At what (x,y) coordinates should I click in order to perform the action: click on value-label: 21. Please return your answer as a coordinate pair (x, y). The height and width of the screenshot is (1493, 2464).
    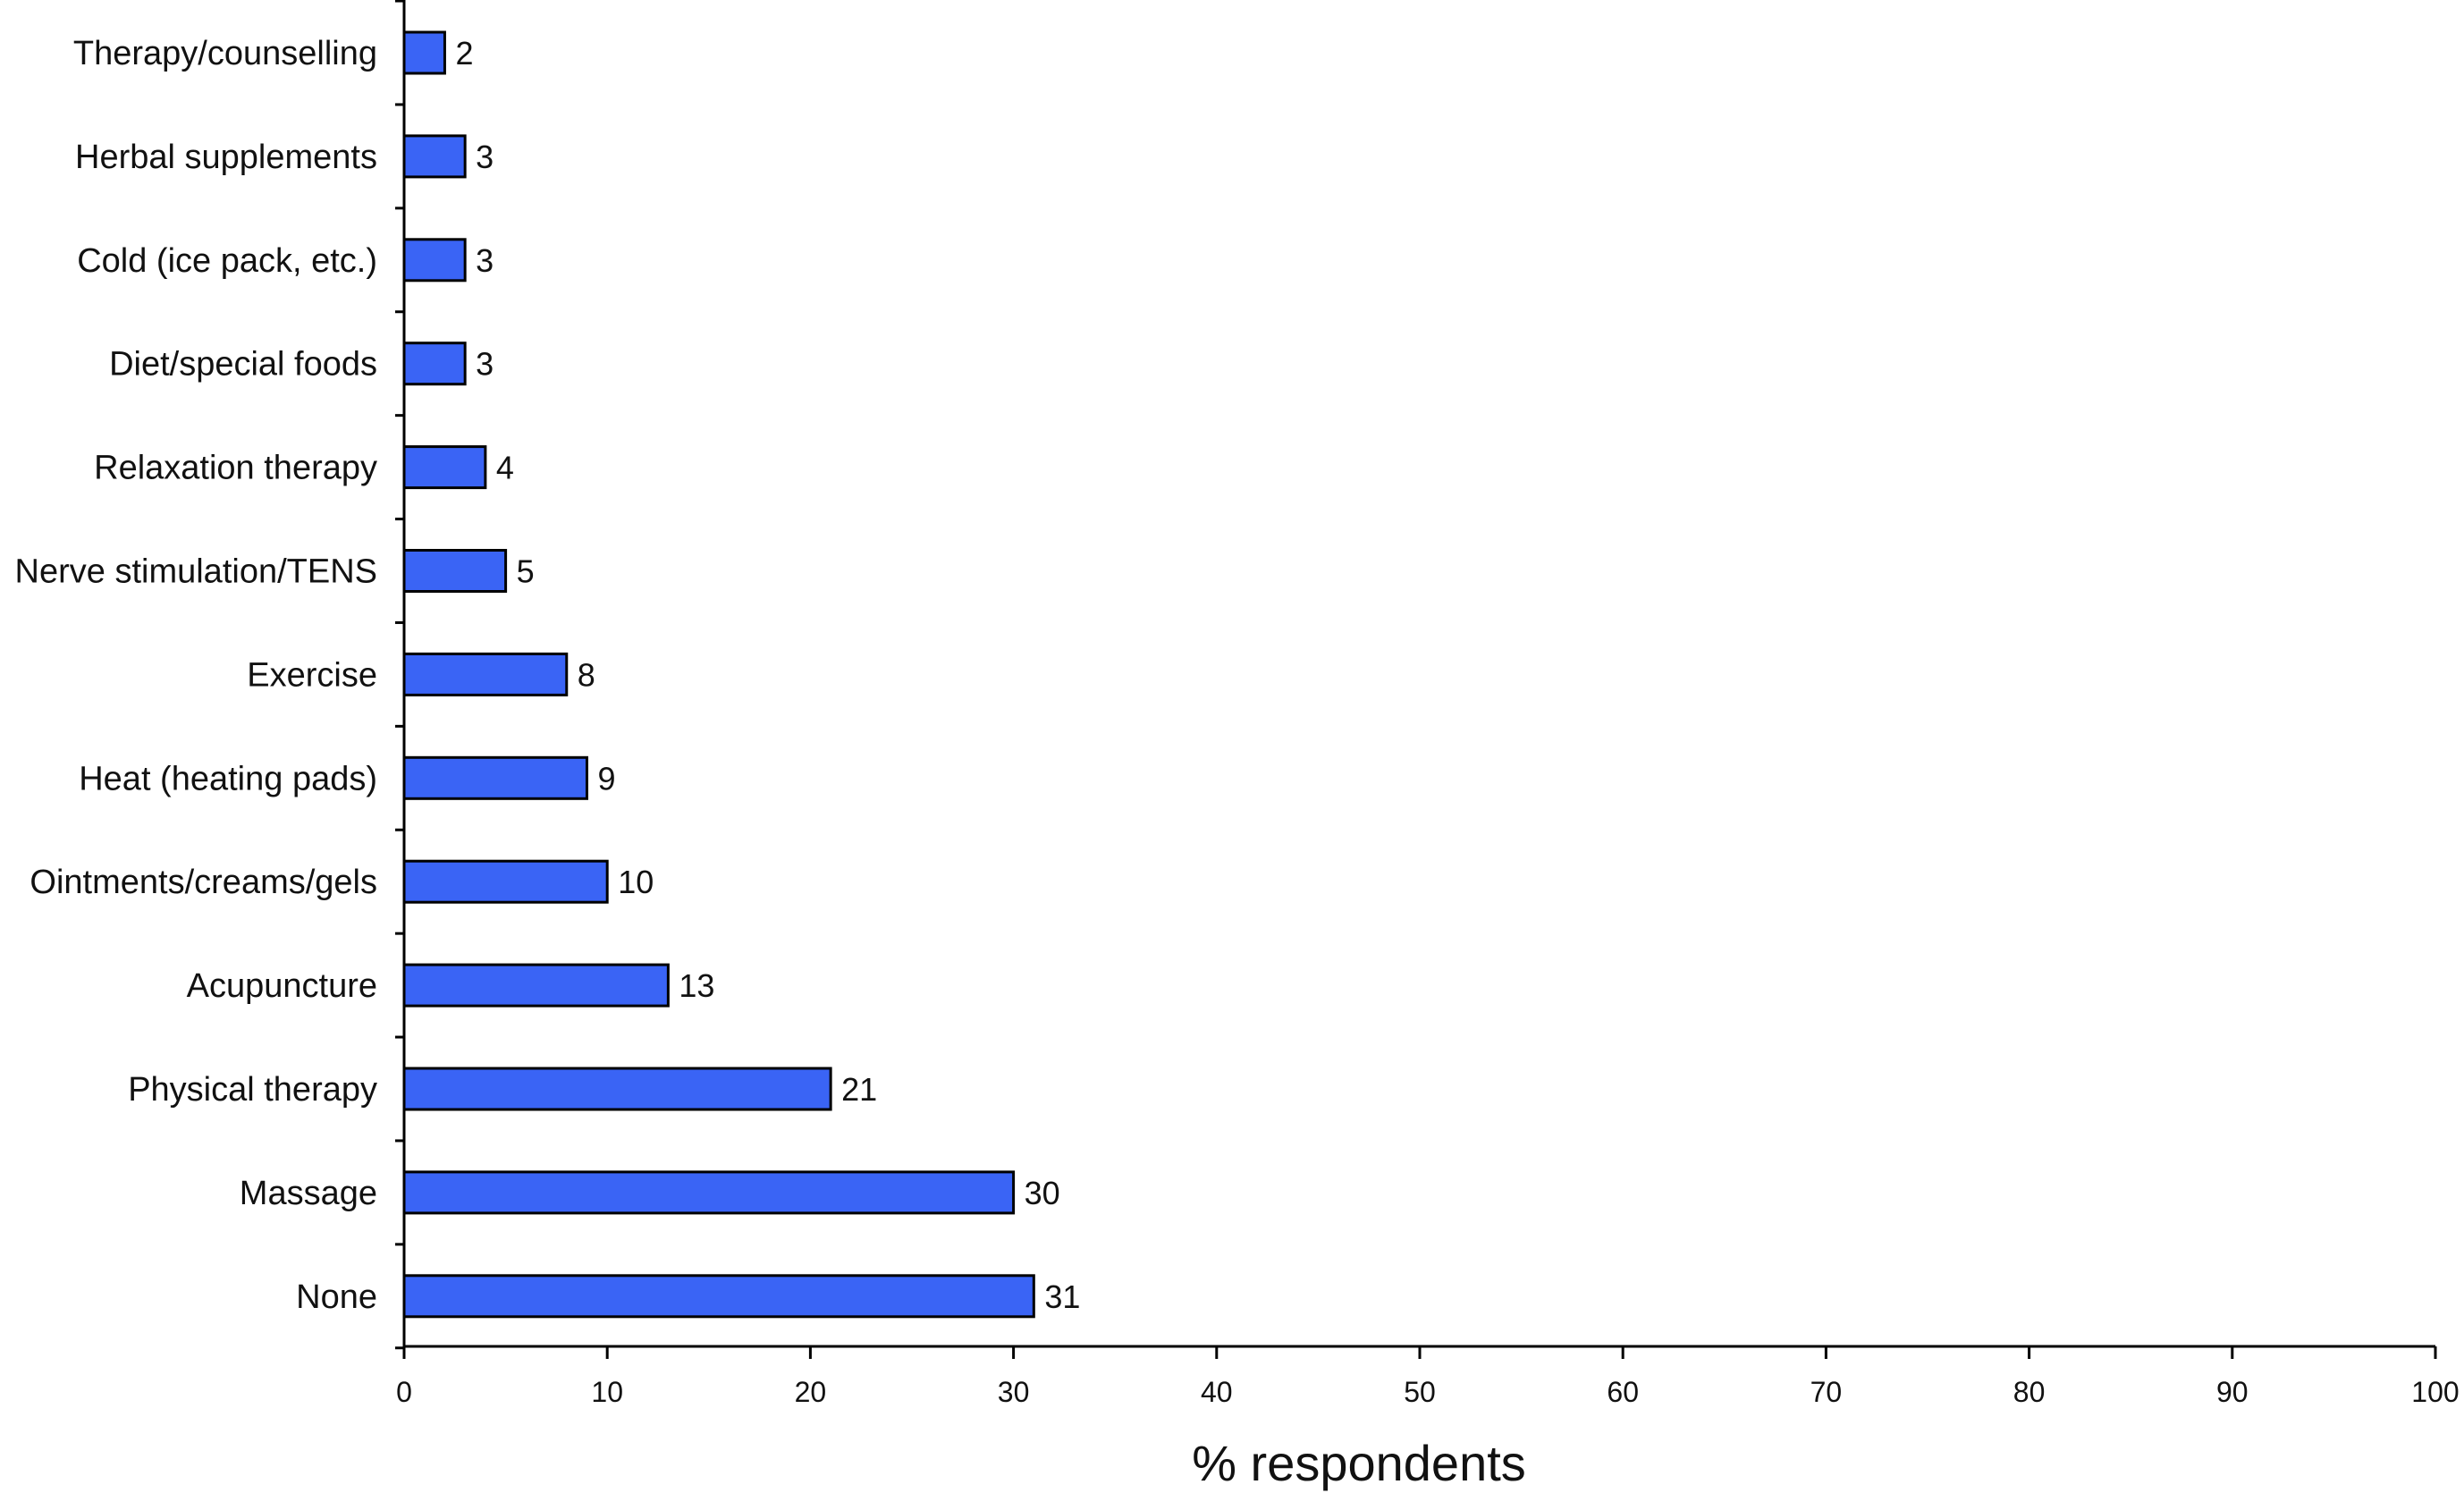
    Looking at the image, I should click on (859, 1089).